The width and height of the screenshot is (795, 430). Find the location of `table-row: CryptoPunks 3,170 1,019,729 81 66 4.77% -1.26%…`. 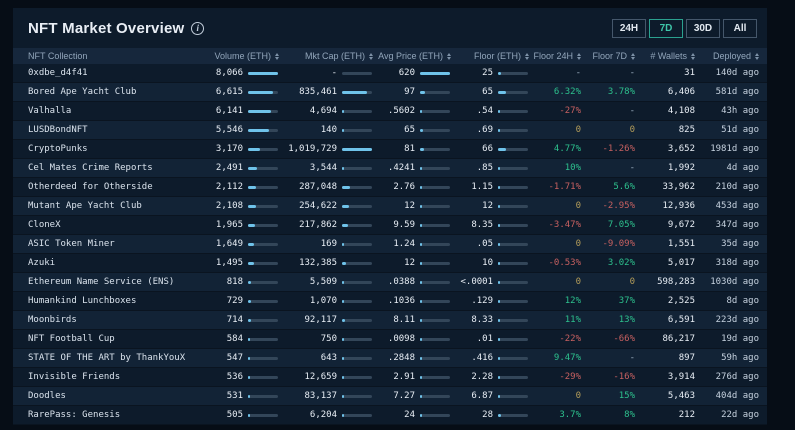

table-row: CryptoPunks 3,170 1,019,729 81 66 4.77% -1.26%… is located at coordinates (390, 149).